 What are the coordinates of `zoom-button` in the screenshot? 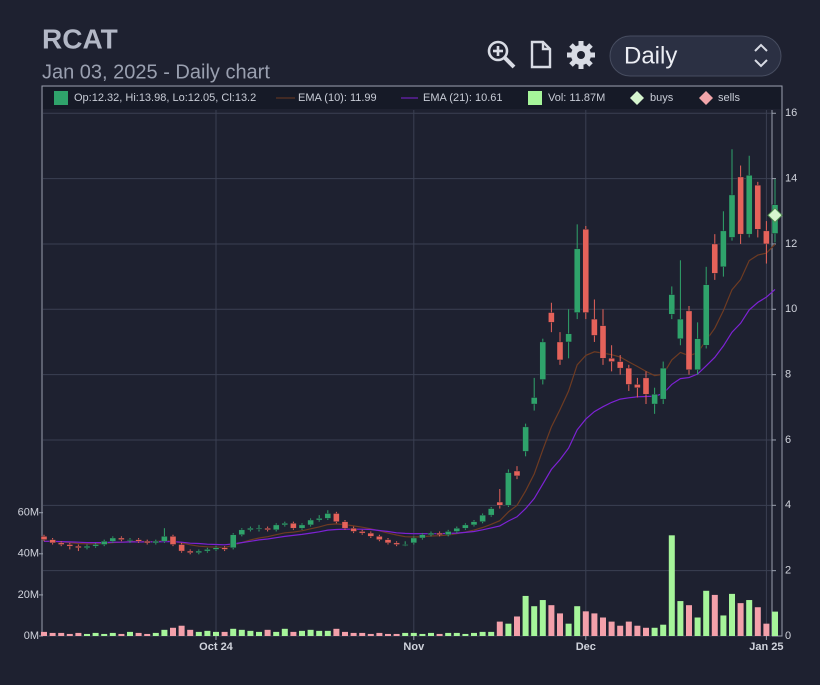 It's located at (501, 54).